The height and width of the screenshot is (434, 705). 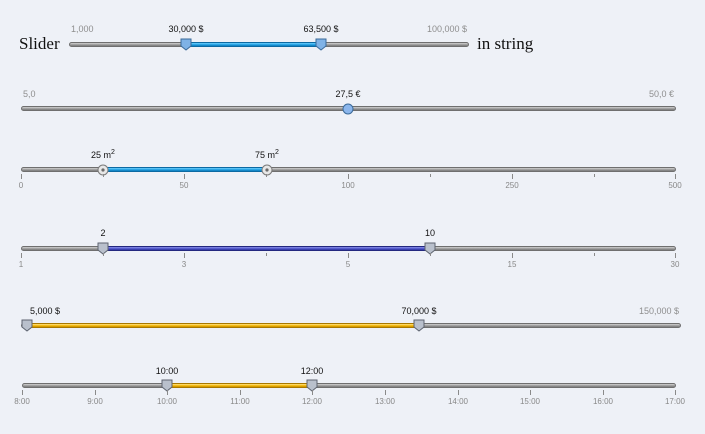 I want to click on scale-label: 15:00, so click(x=530, y=401).